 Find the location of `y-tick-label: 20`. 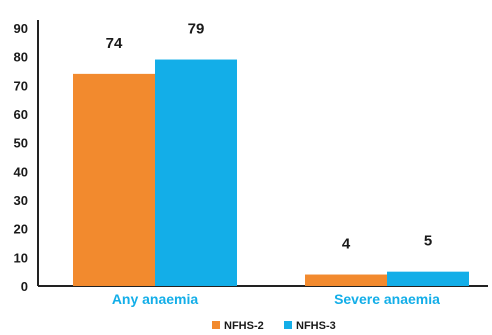

y-tick-label: 20 is located at coordinates (21, 229).